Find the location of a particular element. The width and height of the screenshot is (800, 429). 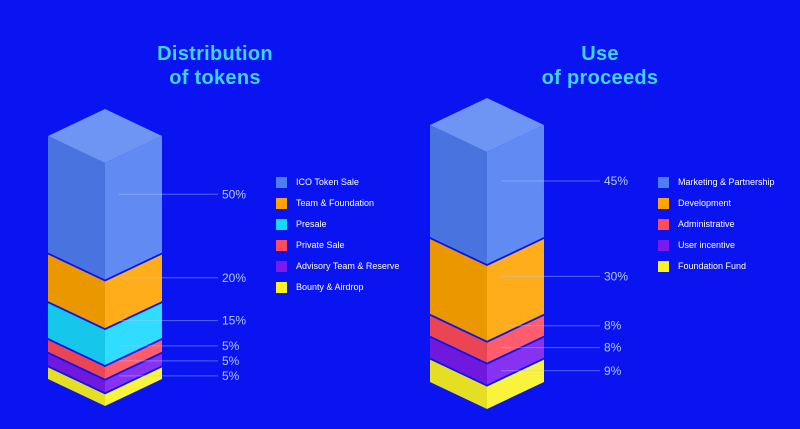

segment-marketing-and-partnership is located at coordinates (487, 181).